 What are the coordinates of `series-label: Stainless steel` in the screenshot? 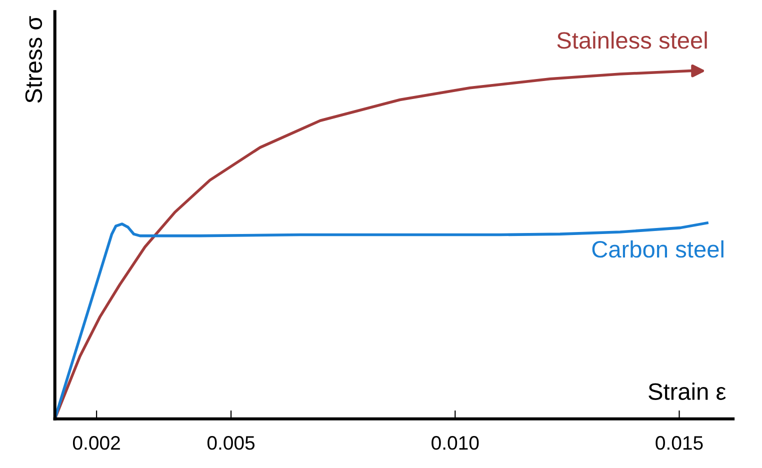 It's located at (632, 40).